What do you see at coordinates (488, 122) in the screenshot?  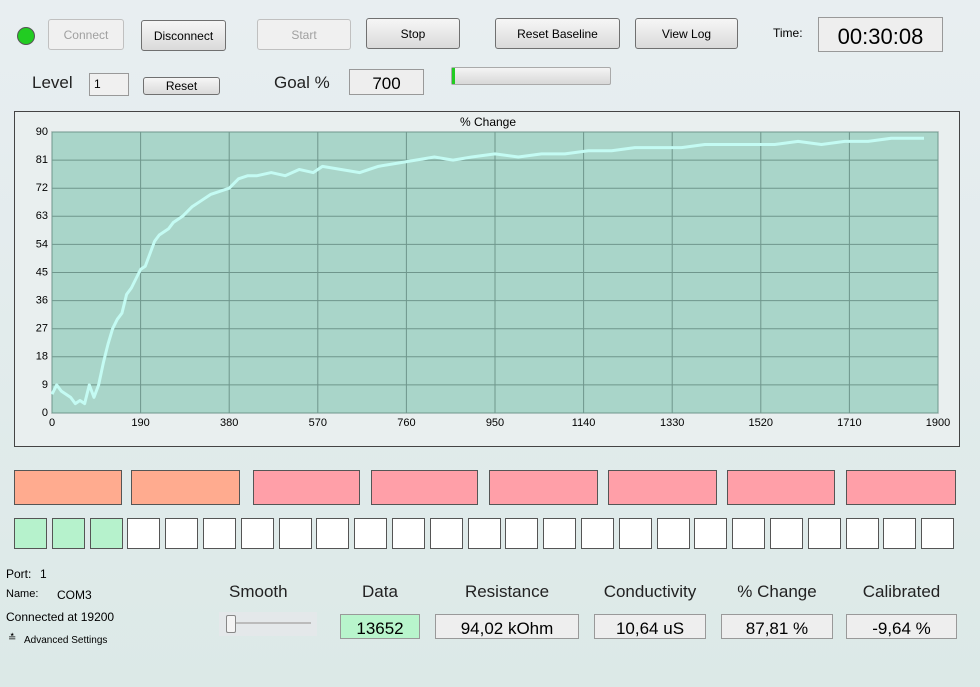 I see `chart-title: % Change` at bounding box center [488, 122].